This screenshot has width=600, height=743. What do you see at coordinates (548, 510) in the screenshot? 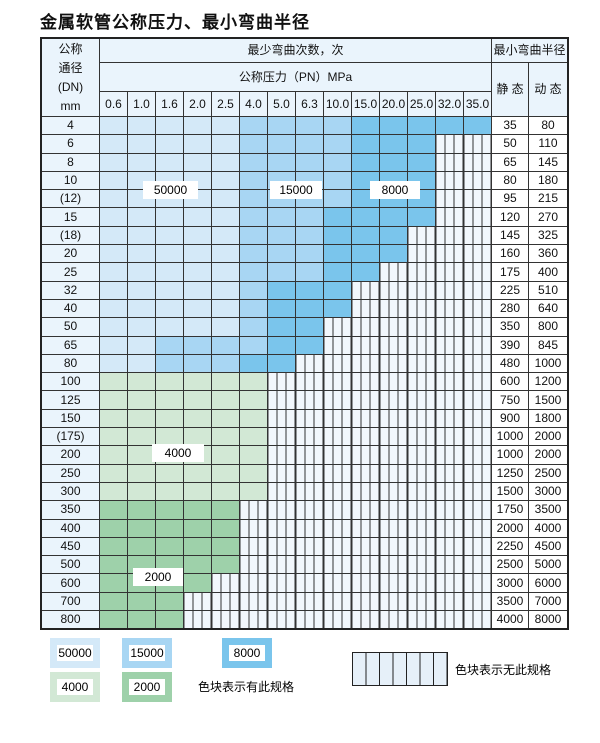
I see `dynamic-radius-cell: 3500` at bounding box center [548, 510].